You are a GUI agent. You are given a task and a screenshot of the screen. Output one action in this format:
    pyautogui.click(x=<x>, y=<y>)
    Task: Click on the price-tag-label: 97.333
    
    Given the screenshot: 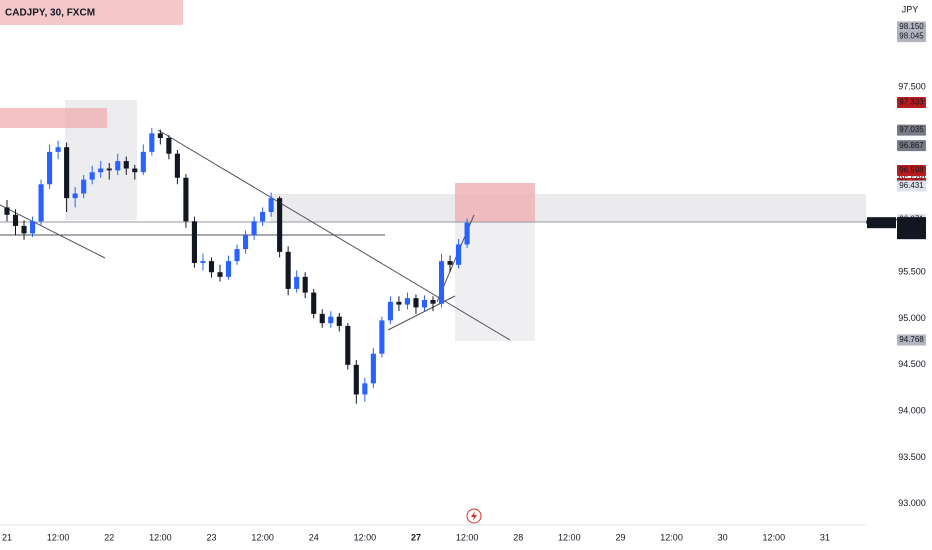 What is the action you would take?
    pyautogui.click(x=911, y=102)
    